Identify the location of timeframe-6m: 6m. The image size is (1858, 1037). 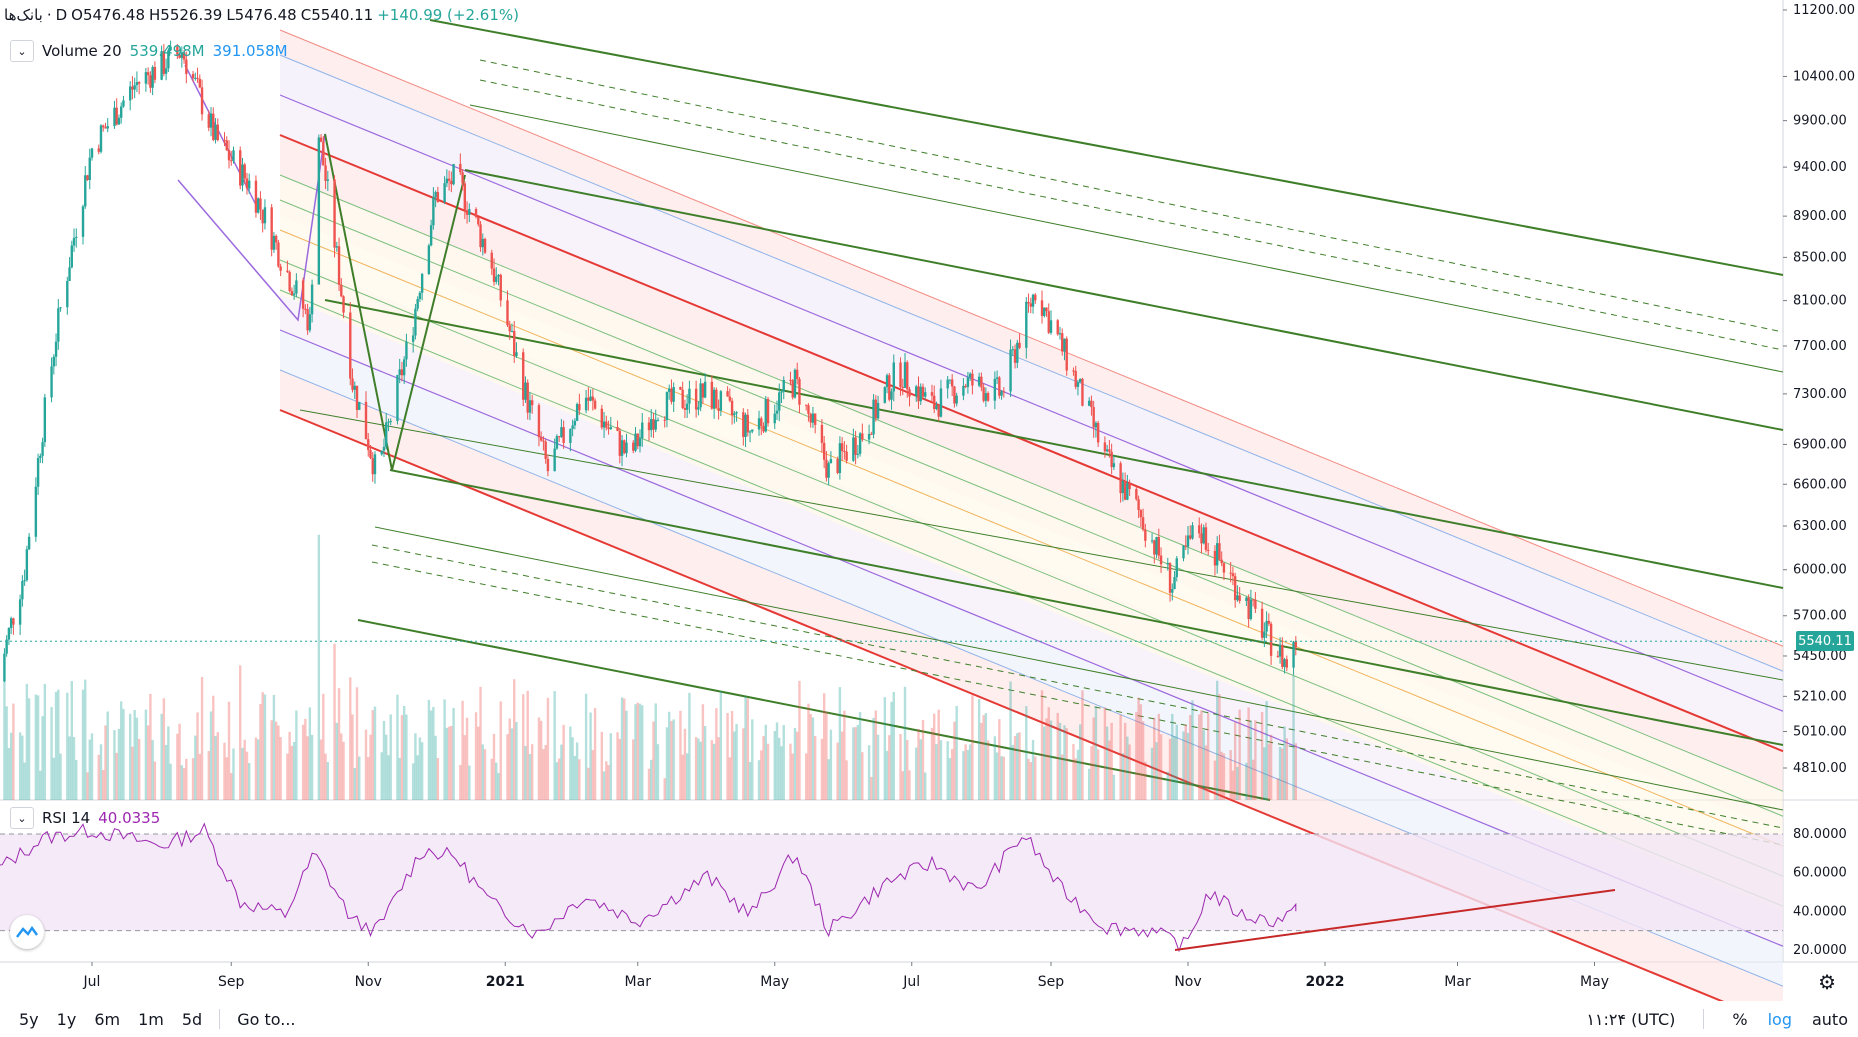
(107, 1019).